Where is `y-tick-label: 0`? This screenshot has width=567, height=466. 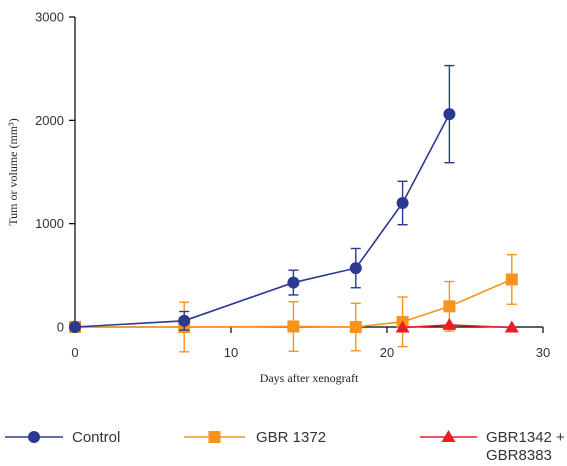 y-tick-label: 0 is located at coordinates (60, 327).